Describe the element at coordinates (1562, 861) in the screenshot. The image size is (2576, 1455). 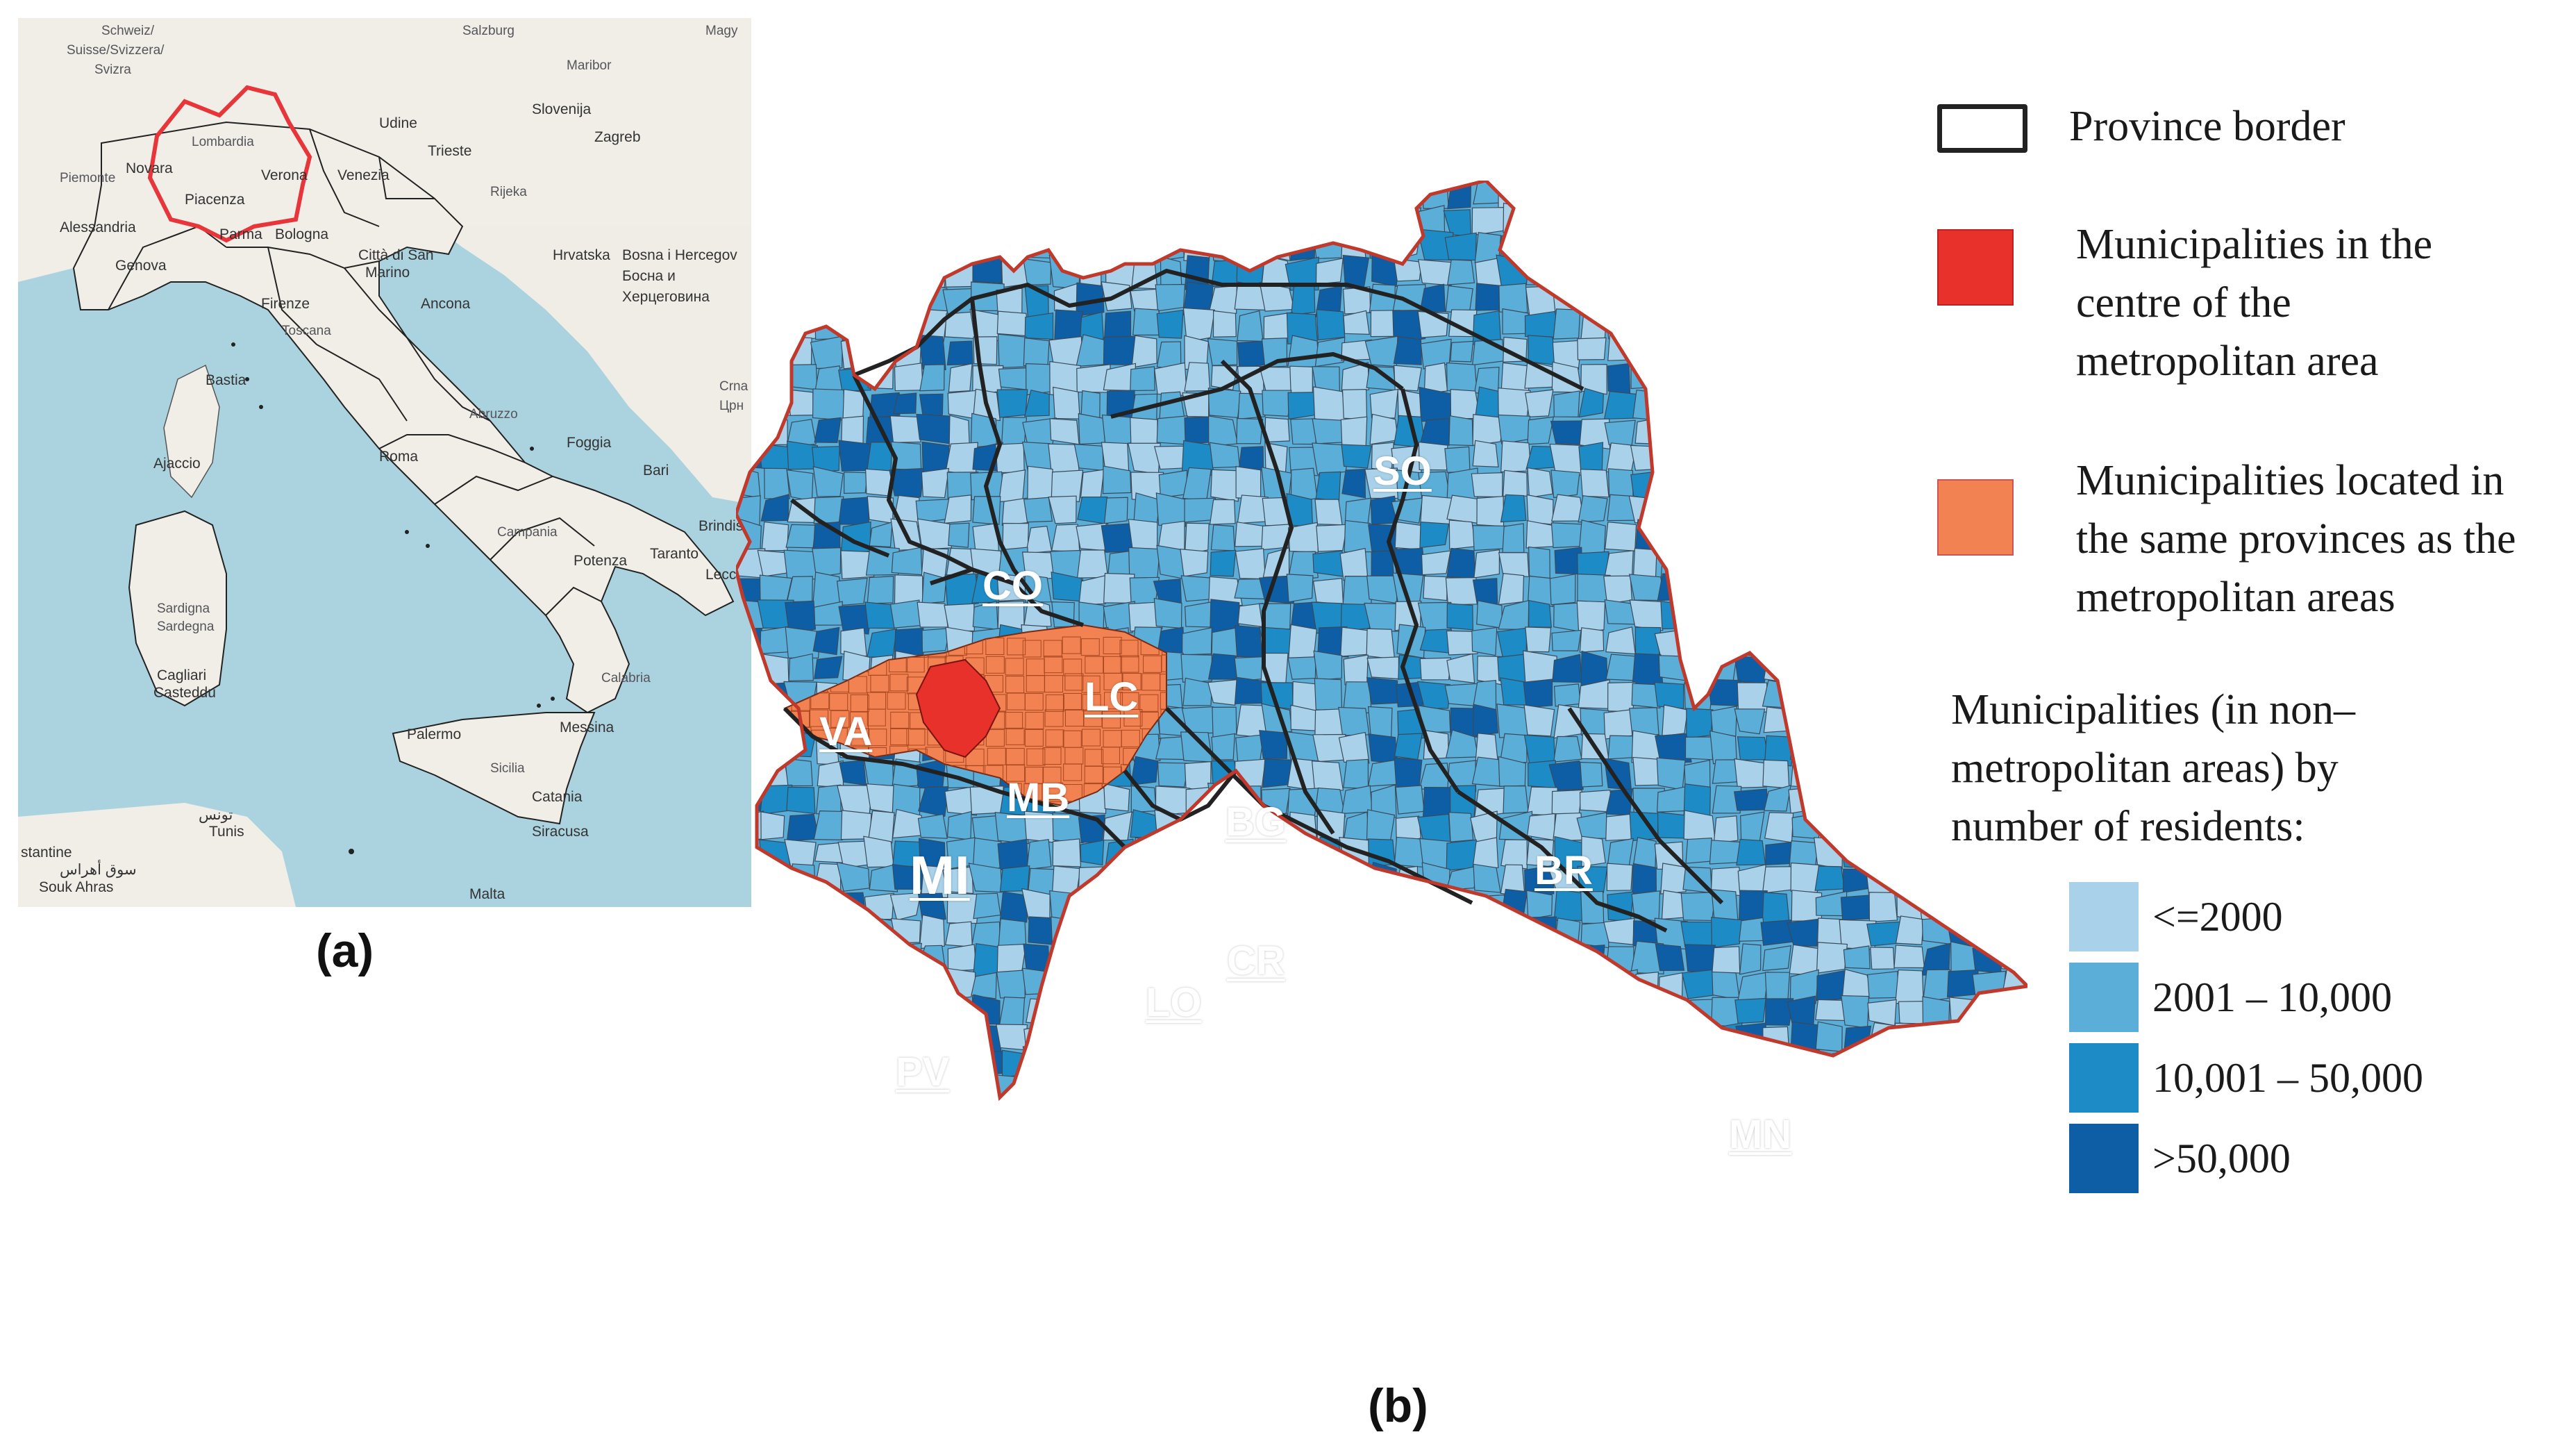
I see `border-mn` at that location.